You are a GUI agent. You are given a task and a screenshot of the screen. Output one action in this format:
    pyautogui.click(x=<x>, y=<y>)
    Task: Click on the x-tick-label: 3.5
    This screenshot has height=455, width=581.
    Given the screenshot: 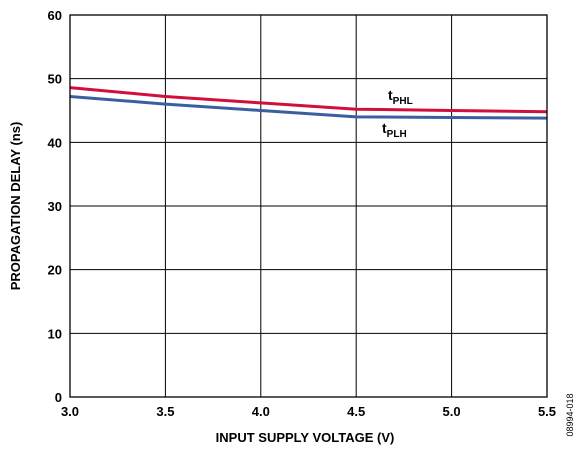 What is the action you would take?
    pyautogui.click(x=165, y=411)
    